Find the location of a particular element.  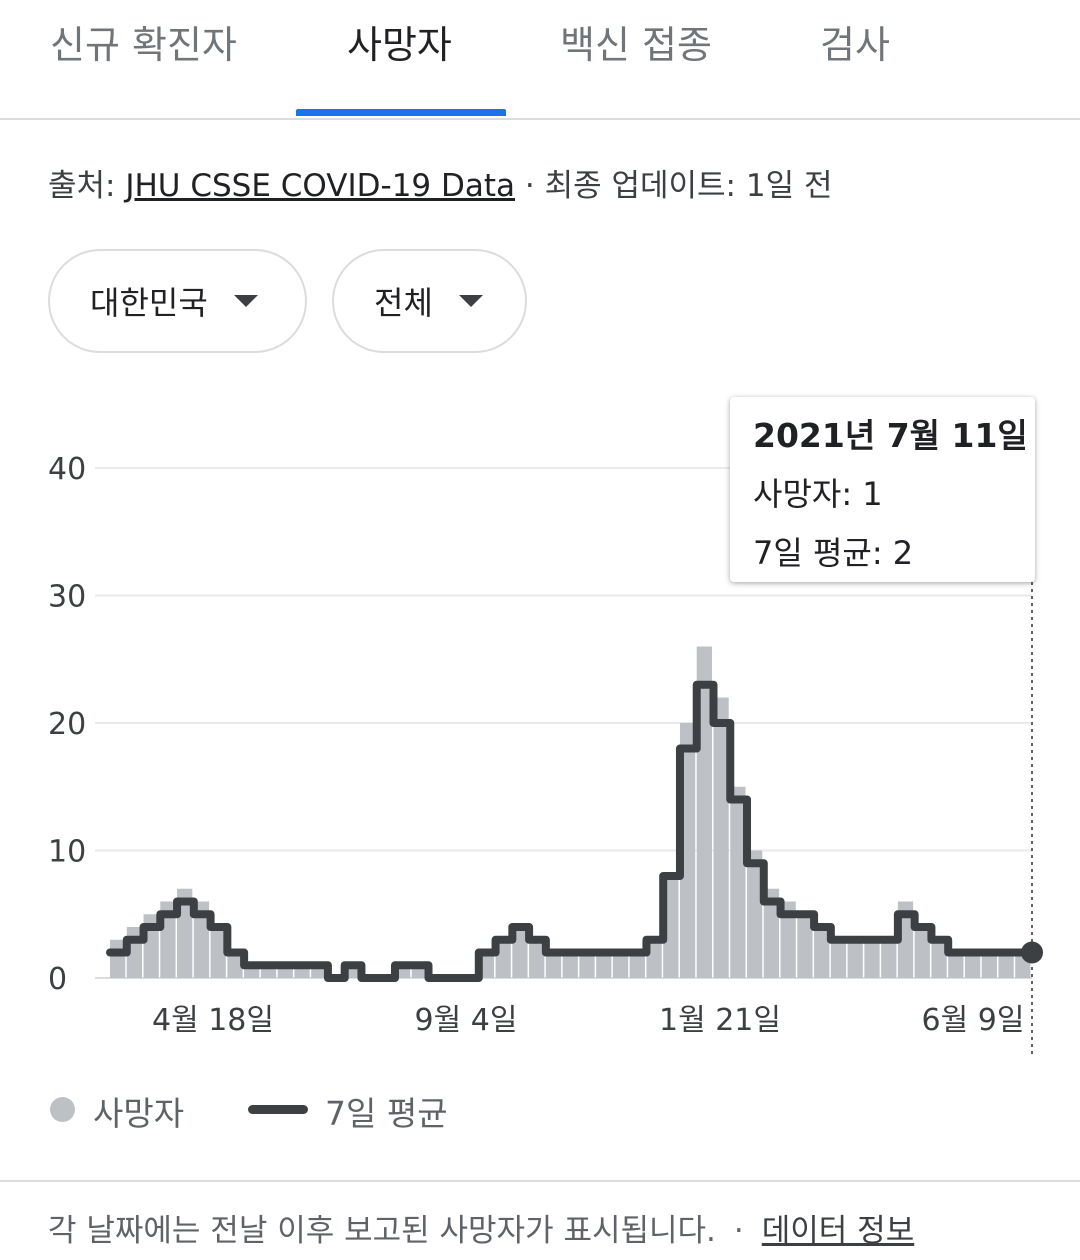

region-dropdown: 대한민국 is located at coordinates (177, 301).